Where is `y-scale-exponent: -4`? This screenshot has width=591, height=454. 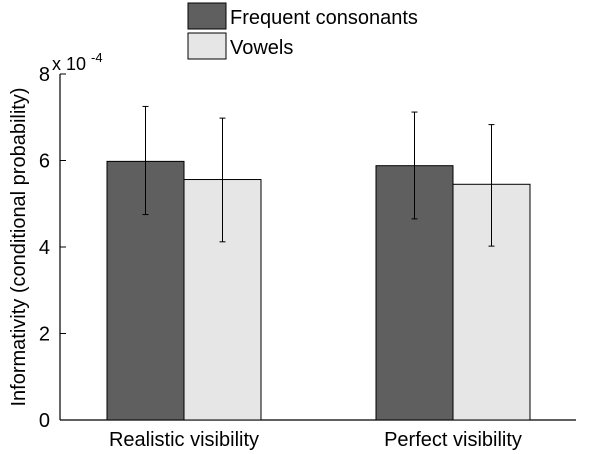
y-scale-exponent: -4 is located at coordinates (97, 57).